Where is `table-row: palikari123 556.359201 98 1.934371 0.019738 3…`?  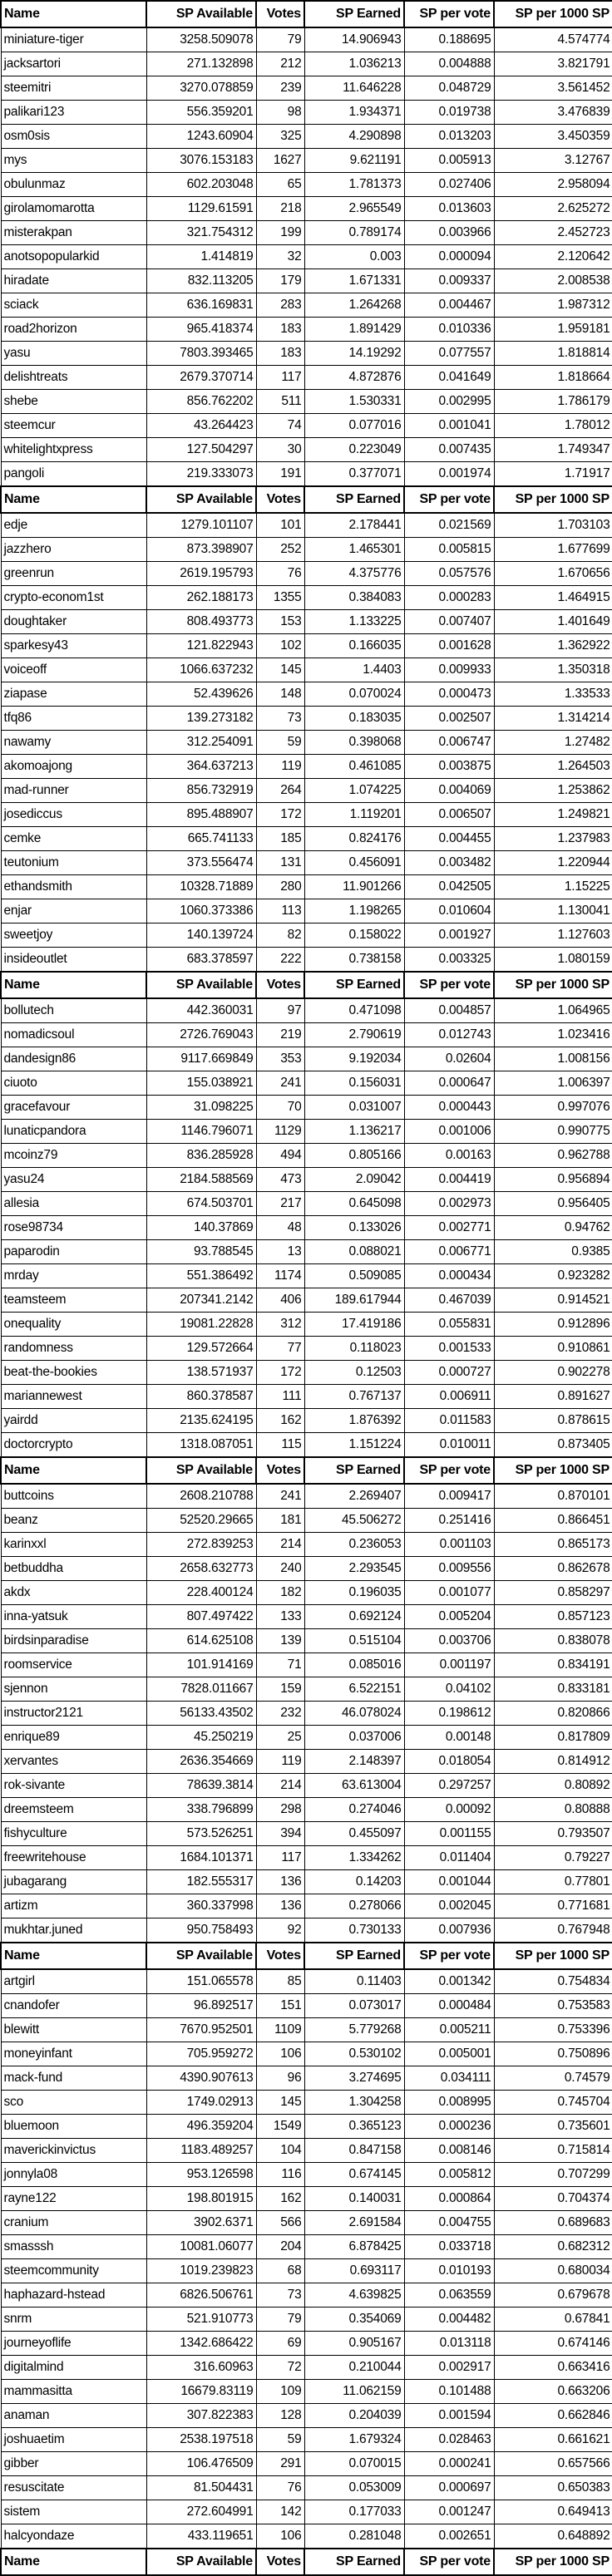 table-row: palikari123 556.359201 98 1.934371 0.019738 3… is located at coordinates (306, 112).